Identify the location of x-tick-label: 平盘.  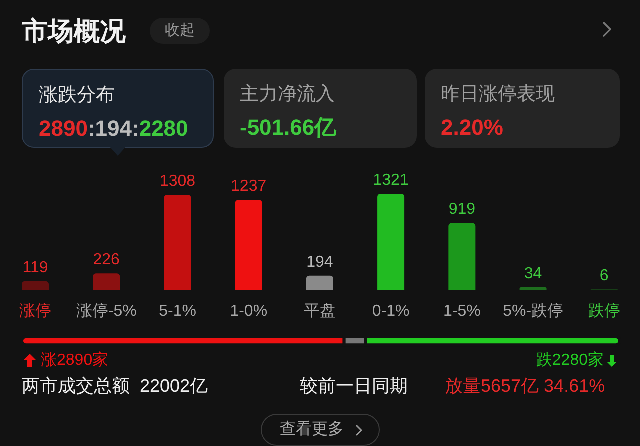
(320, 311).